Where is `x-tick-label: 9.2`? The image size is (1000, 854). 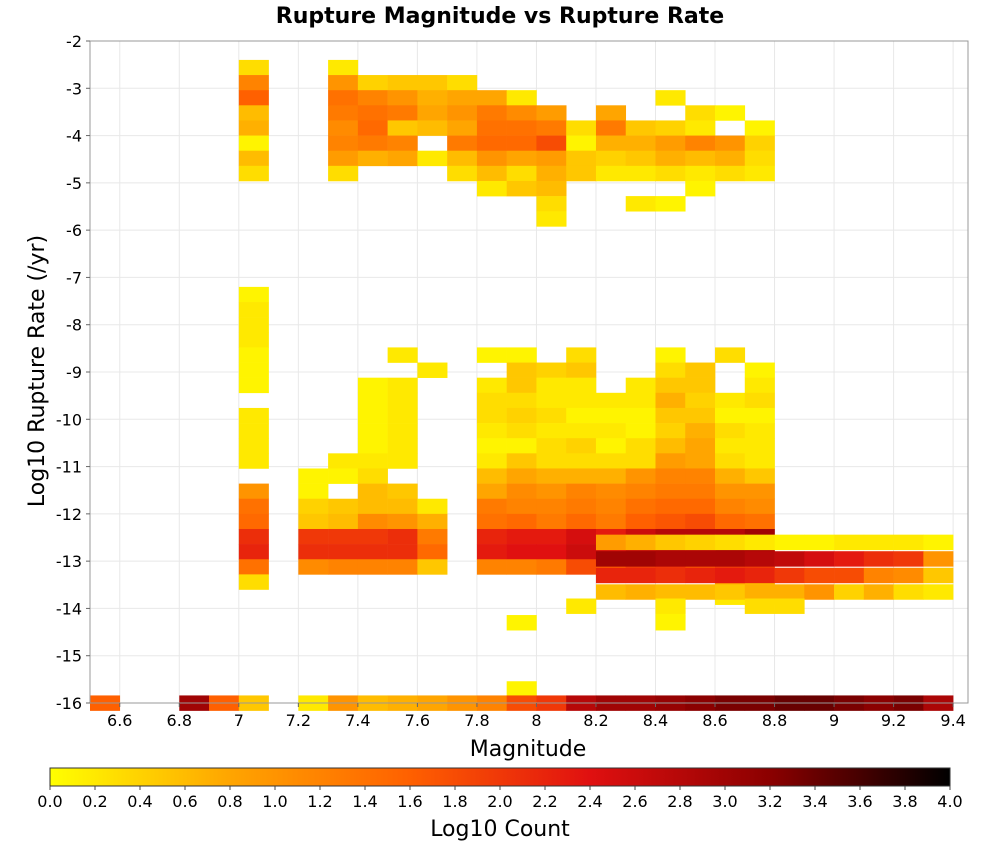
x-tick-label: 9.2 is located at coordinates (893, 720).